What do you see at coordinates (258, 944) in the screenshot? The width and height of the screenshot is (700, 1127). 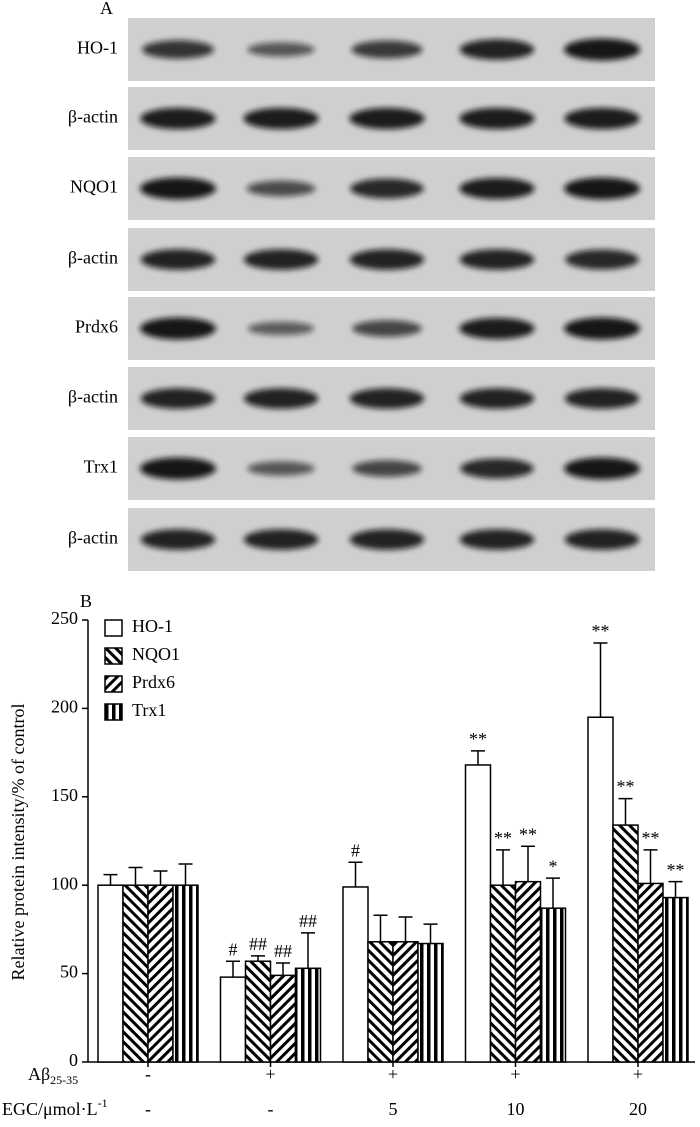 I see `significance-label: ##` at bounding box center [258, 944].